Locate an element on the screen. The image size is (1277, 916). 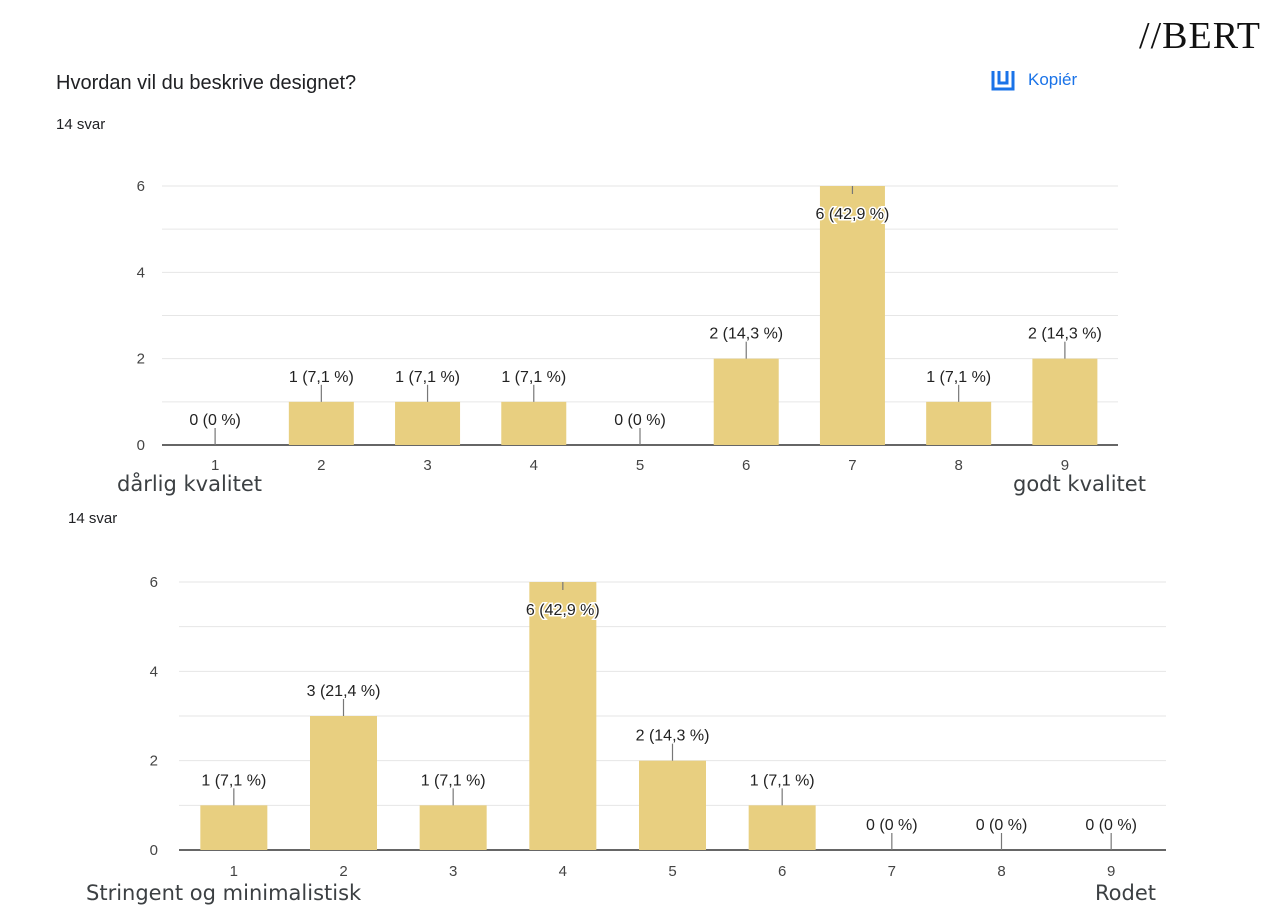
chart-2-x-tick-label: 2 is located at coordinates (343, 871).